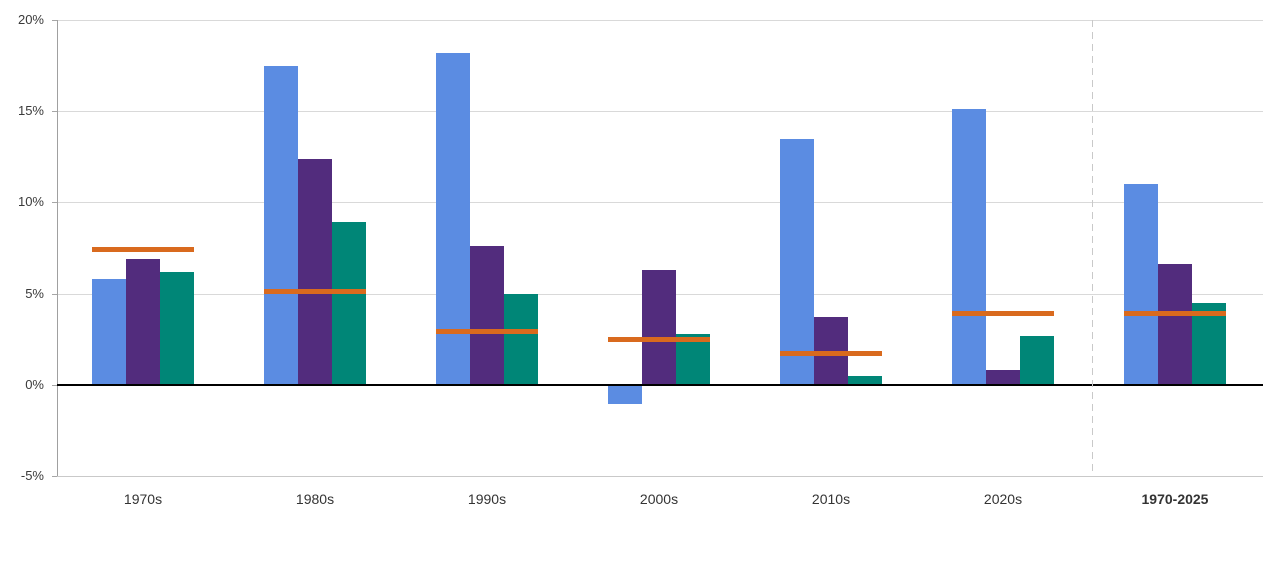 The image size is (1280, 563). What do you see at coordinates (453, 219) in the screenshot?
I see `bar-blue-1990s` at bounding box center [453, 219].